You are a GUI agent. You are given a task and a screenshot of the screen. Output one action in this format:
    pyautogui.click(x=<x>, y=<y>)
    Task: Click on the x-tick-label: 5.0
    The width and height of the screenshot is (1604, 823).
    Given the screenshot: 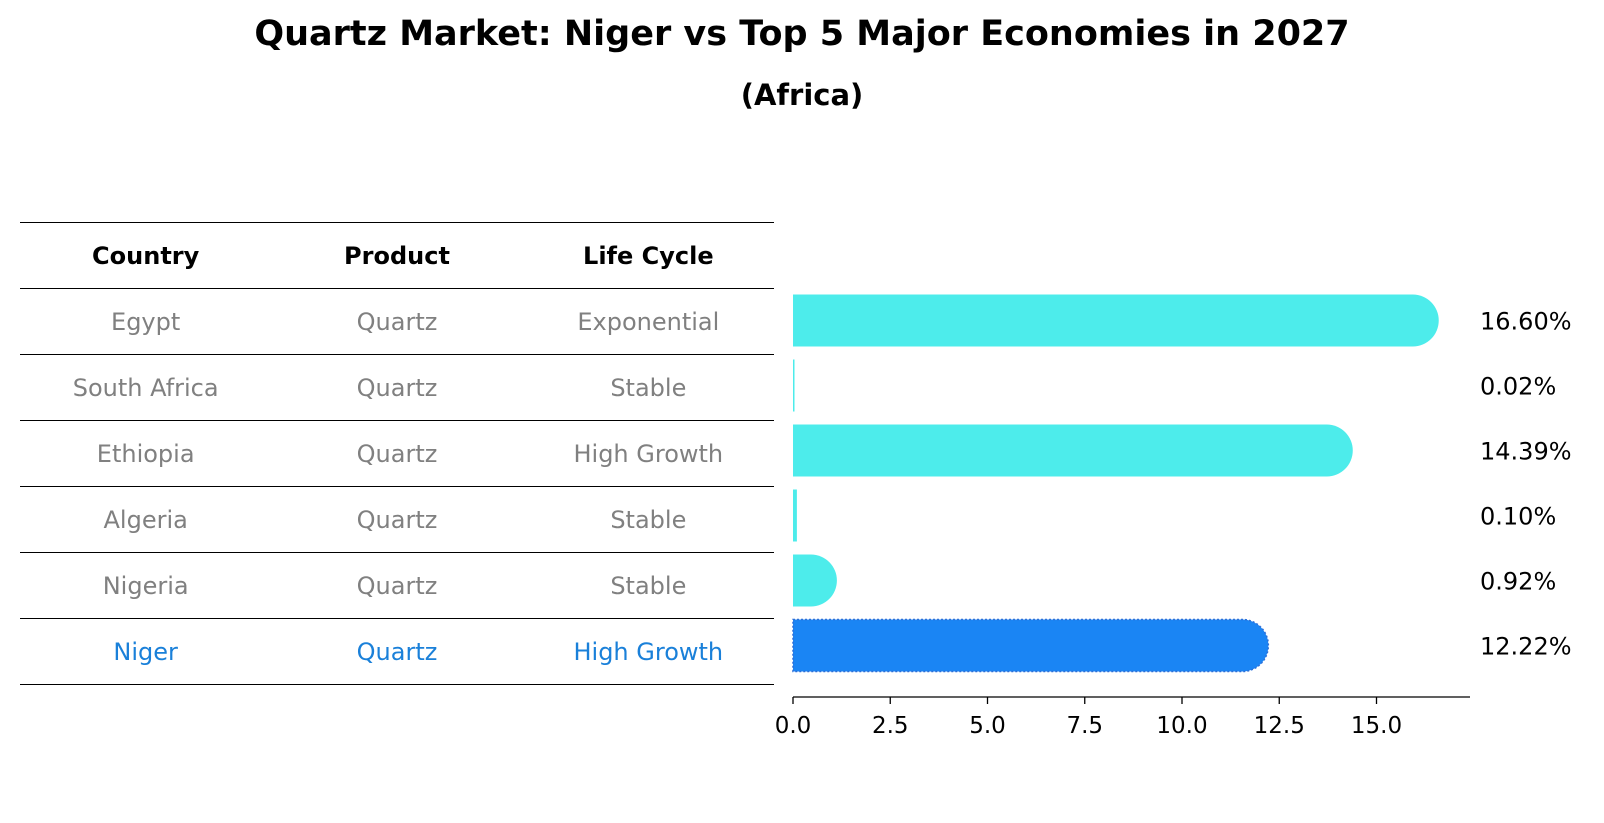 What is the action you would take?
    pyautogui.click(x=987, y=726)
    